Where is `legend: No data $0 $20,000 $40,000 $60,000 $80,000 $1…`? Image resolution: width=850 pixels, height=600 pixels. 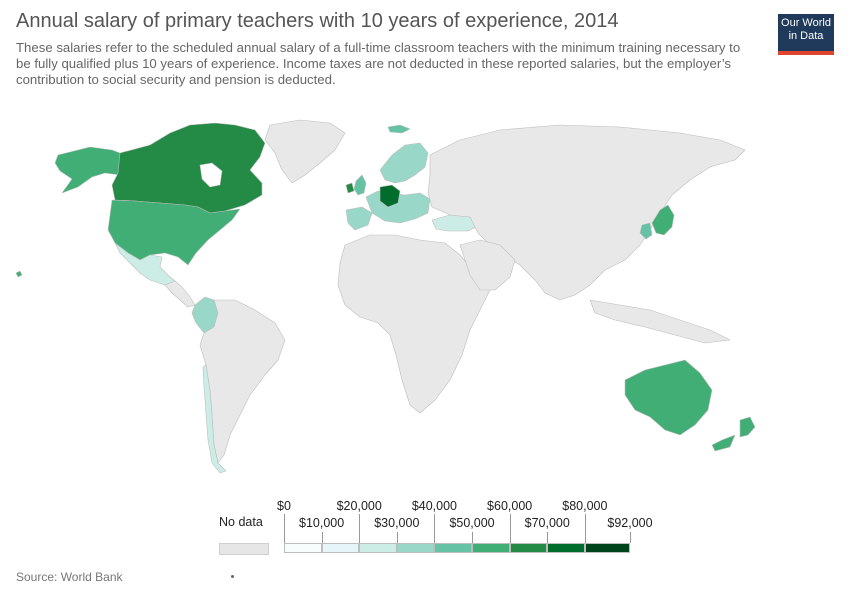 legend: No data $0 $20,000 $40,000 $60,000 $80,000 $1… is located at coordinates (425, 530).